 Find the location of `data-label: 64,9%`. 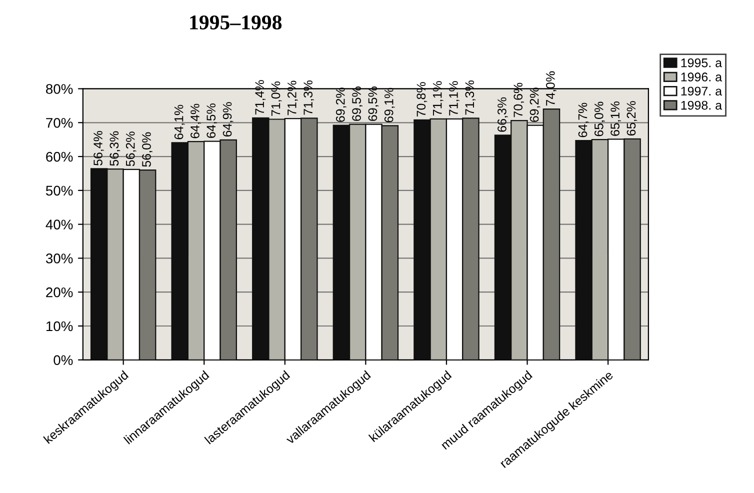

data-label: 64,9% is located at coordinates (228, 119).